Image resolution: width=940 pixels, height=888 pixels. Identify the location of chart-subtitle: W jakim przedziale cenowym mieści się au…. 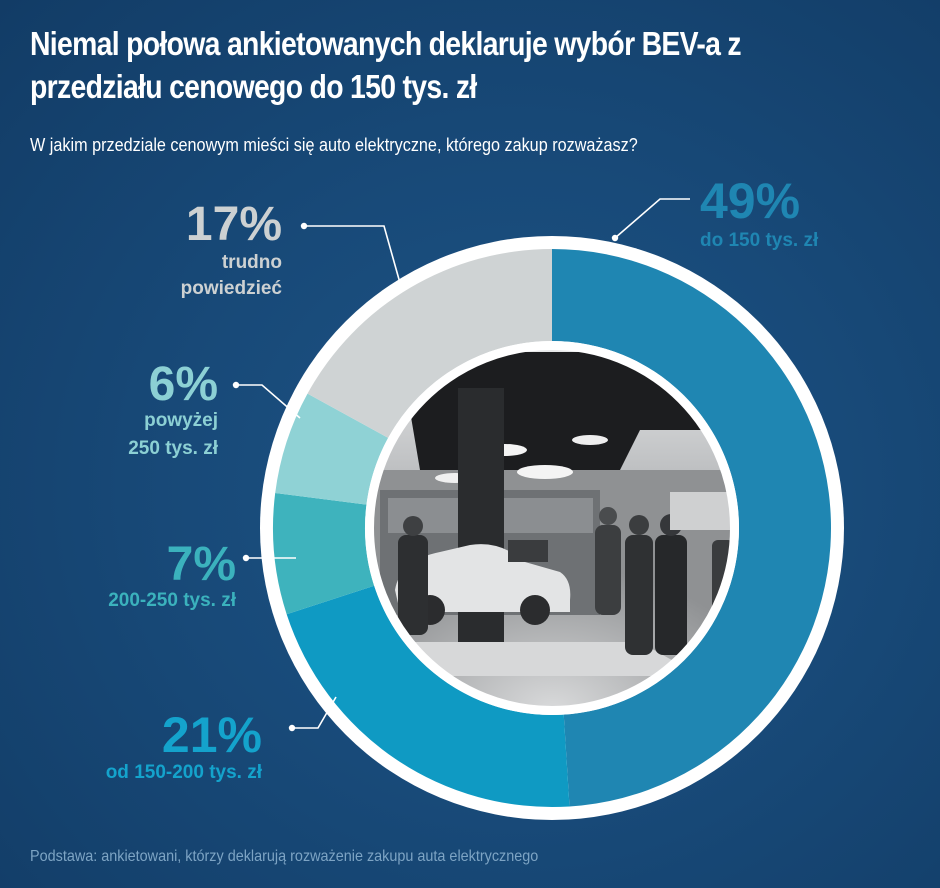
(334, 145).